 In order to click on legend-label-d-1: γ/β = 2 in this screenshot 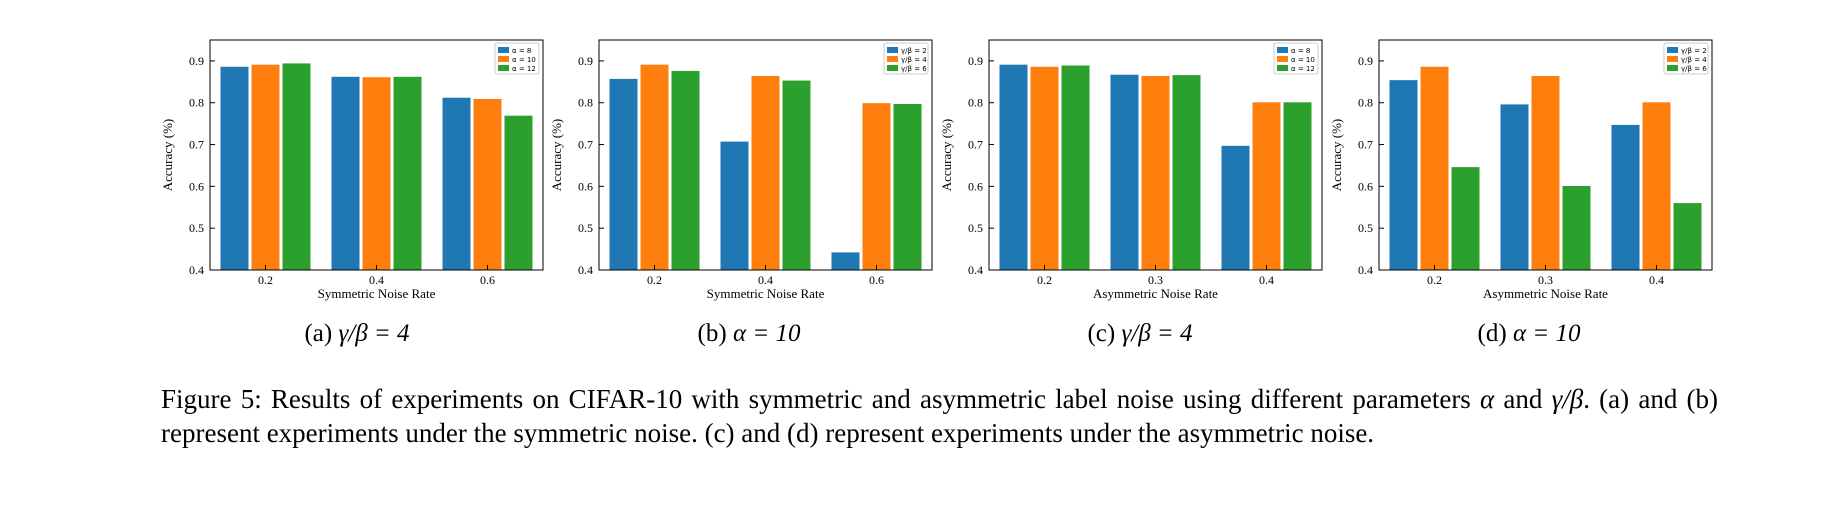, I will do `click(1694, 51)`.